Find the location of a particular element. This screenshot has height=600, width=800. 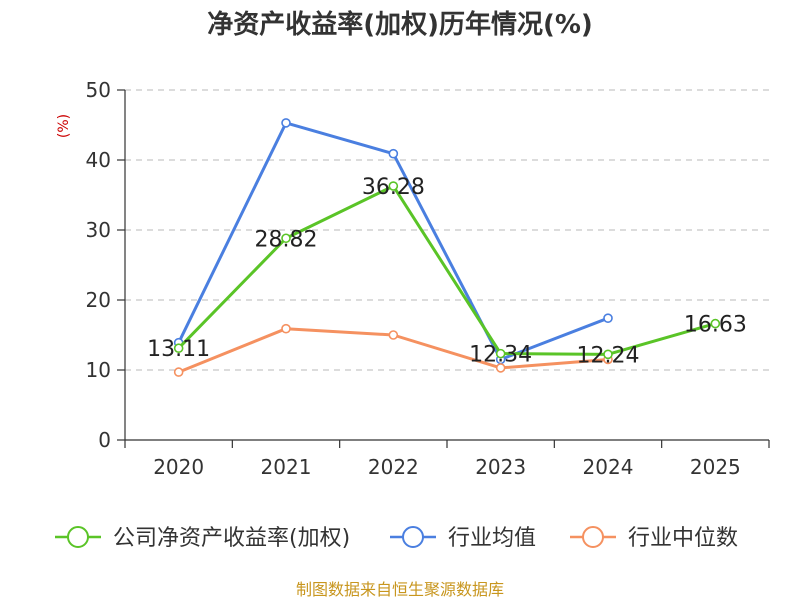

chart-title: 净资产收益率(加权)历年情况(%) is located at coordinates (400, 24).